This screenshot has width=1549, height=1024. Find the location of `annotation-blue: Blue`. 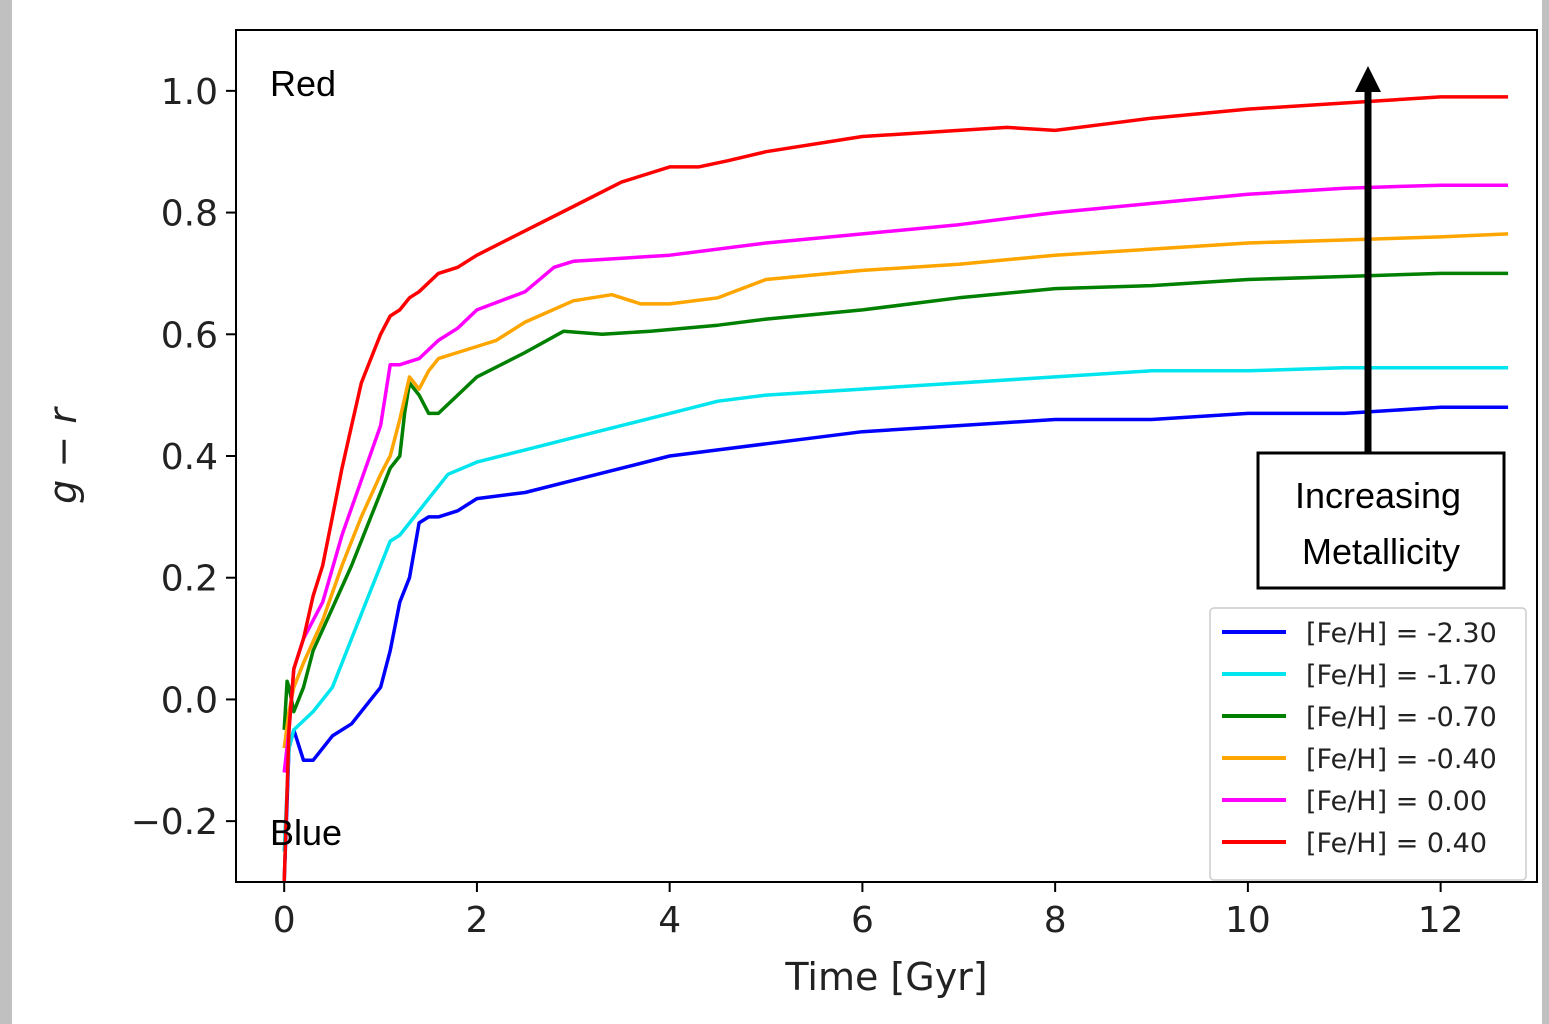

annotation-blue: Blue is located at coordinates (306, 832).